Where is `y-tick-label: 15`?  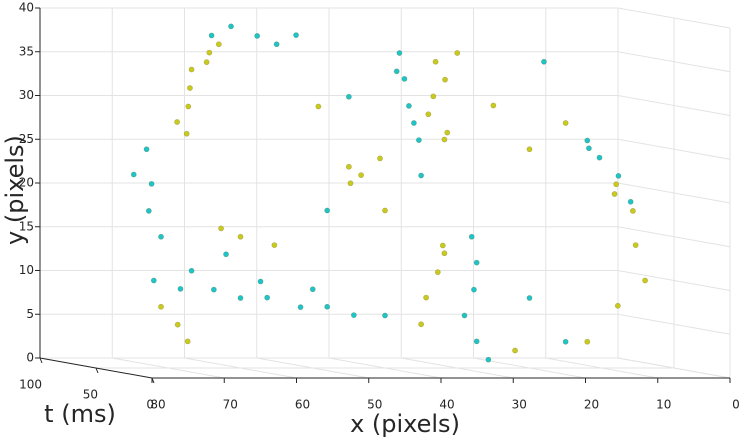 y-tick-label: 15 is located at coordinates (26, 226).